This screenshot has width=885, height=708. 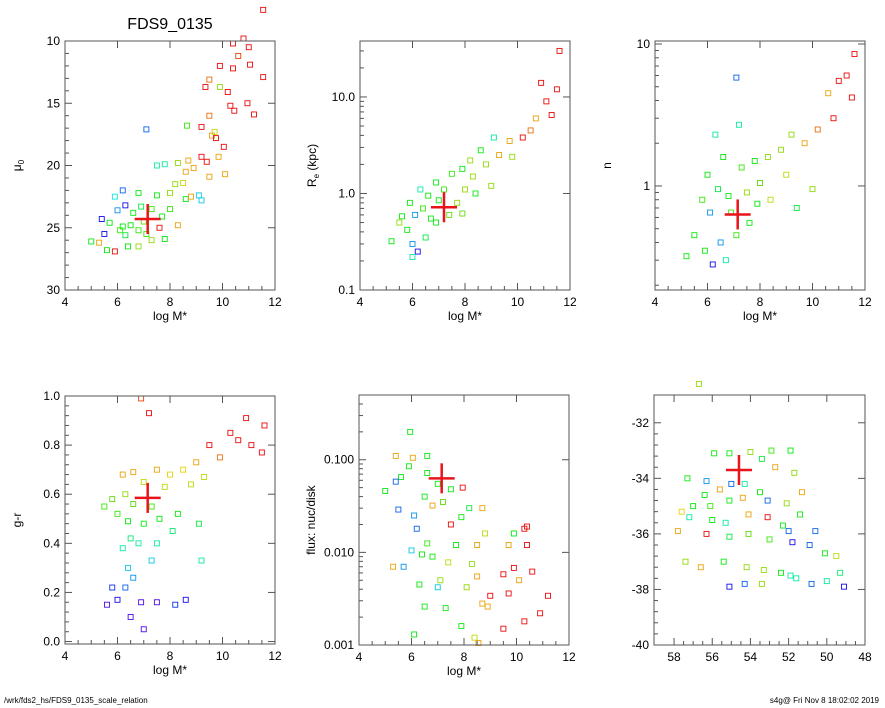 I want to click on x-tick-label: 12, so click(x=865, y=302).